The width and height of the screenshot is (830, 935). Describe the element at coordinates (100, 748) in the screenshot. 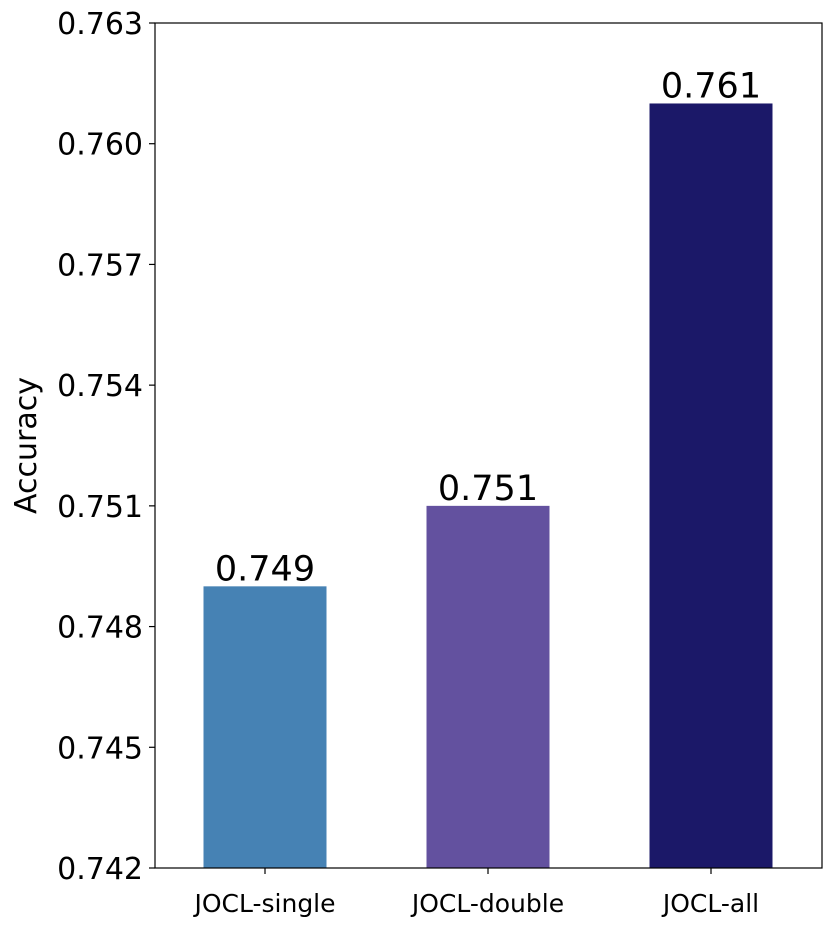

I see `y-tick-label: 0.745` at that location.